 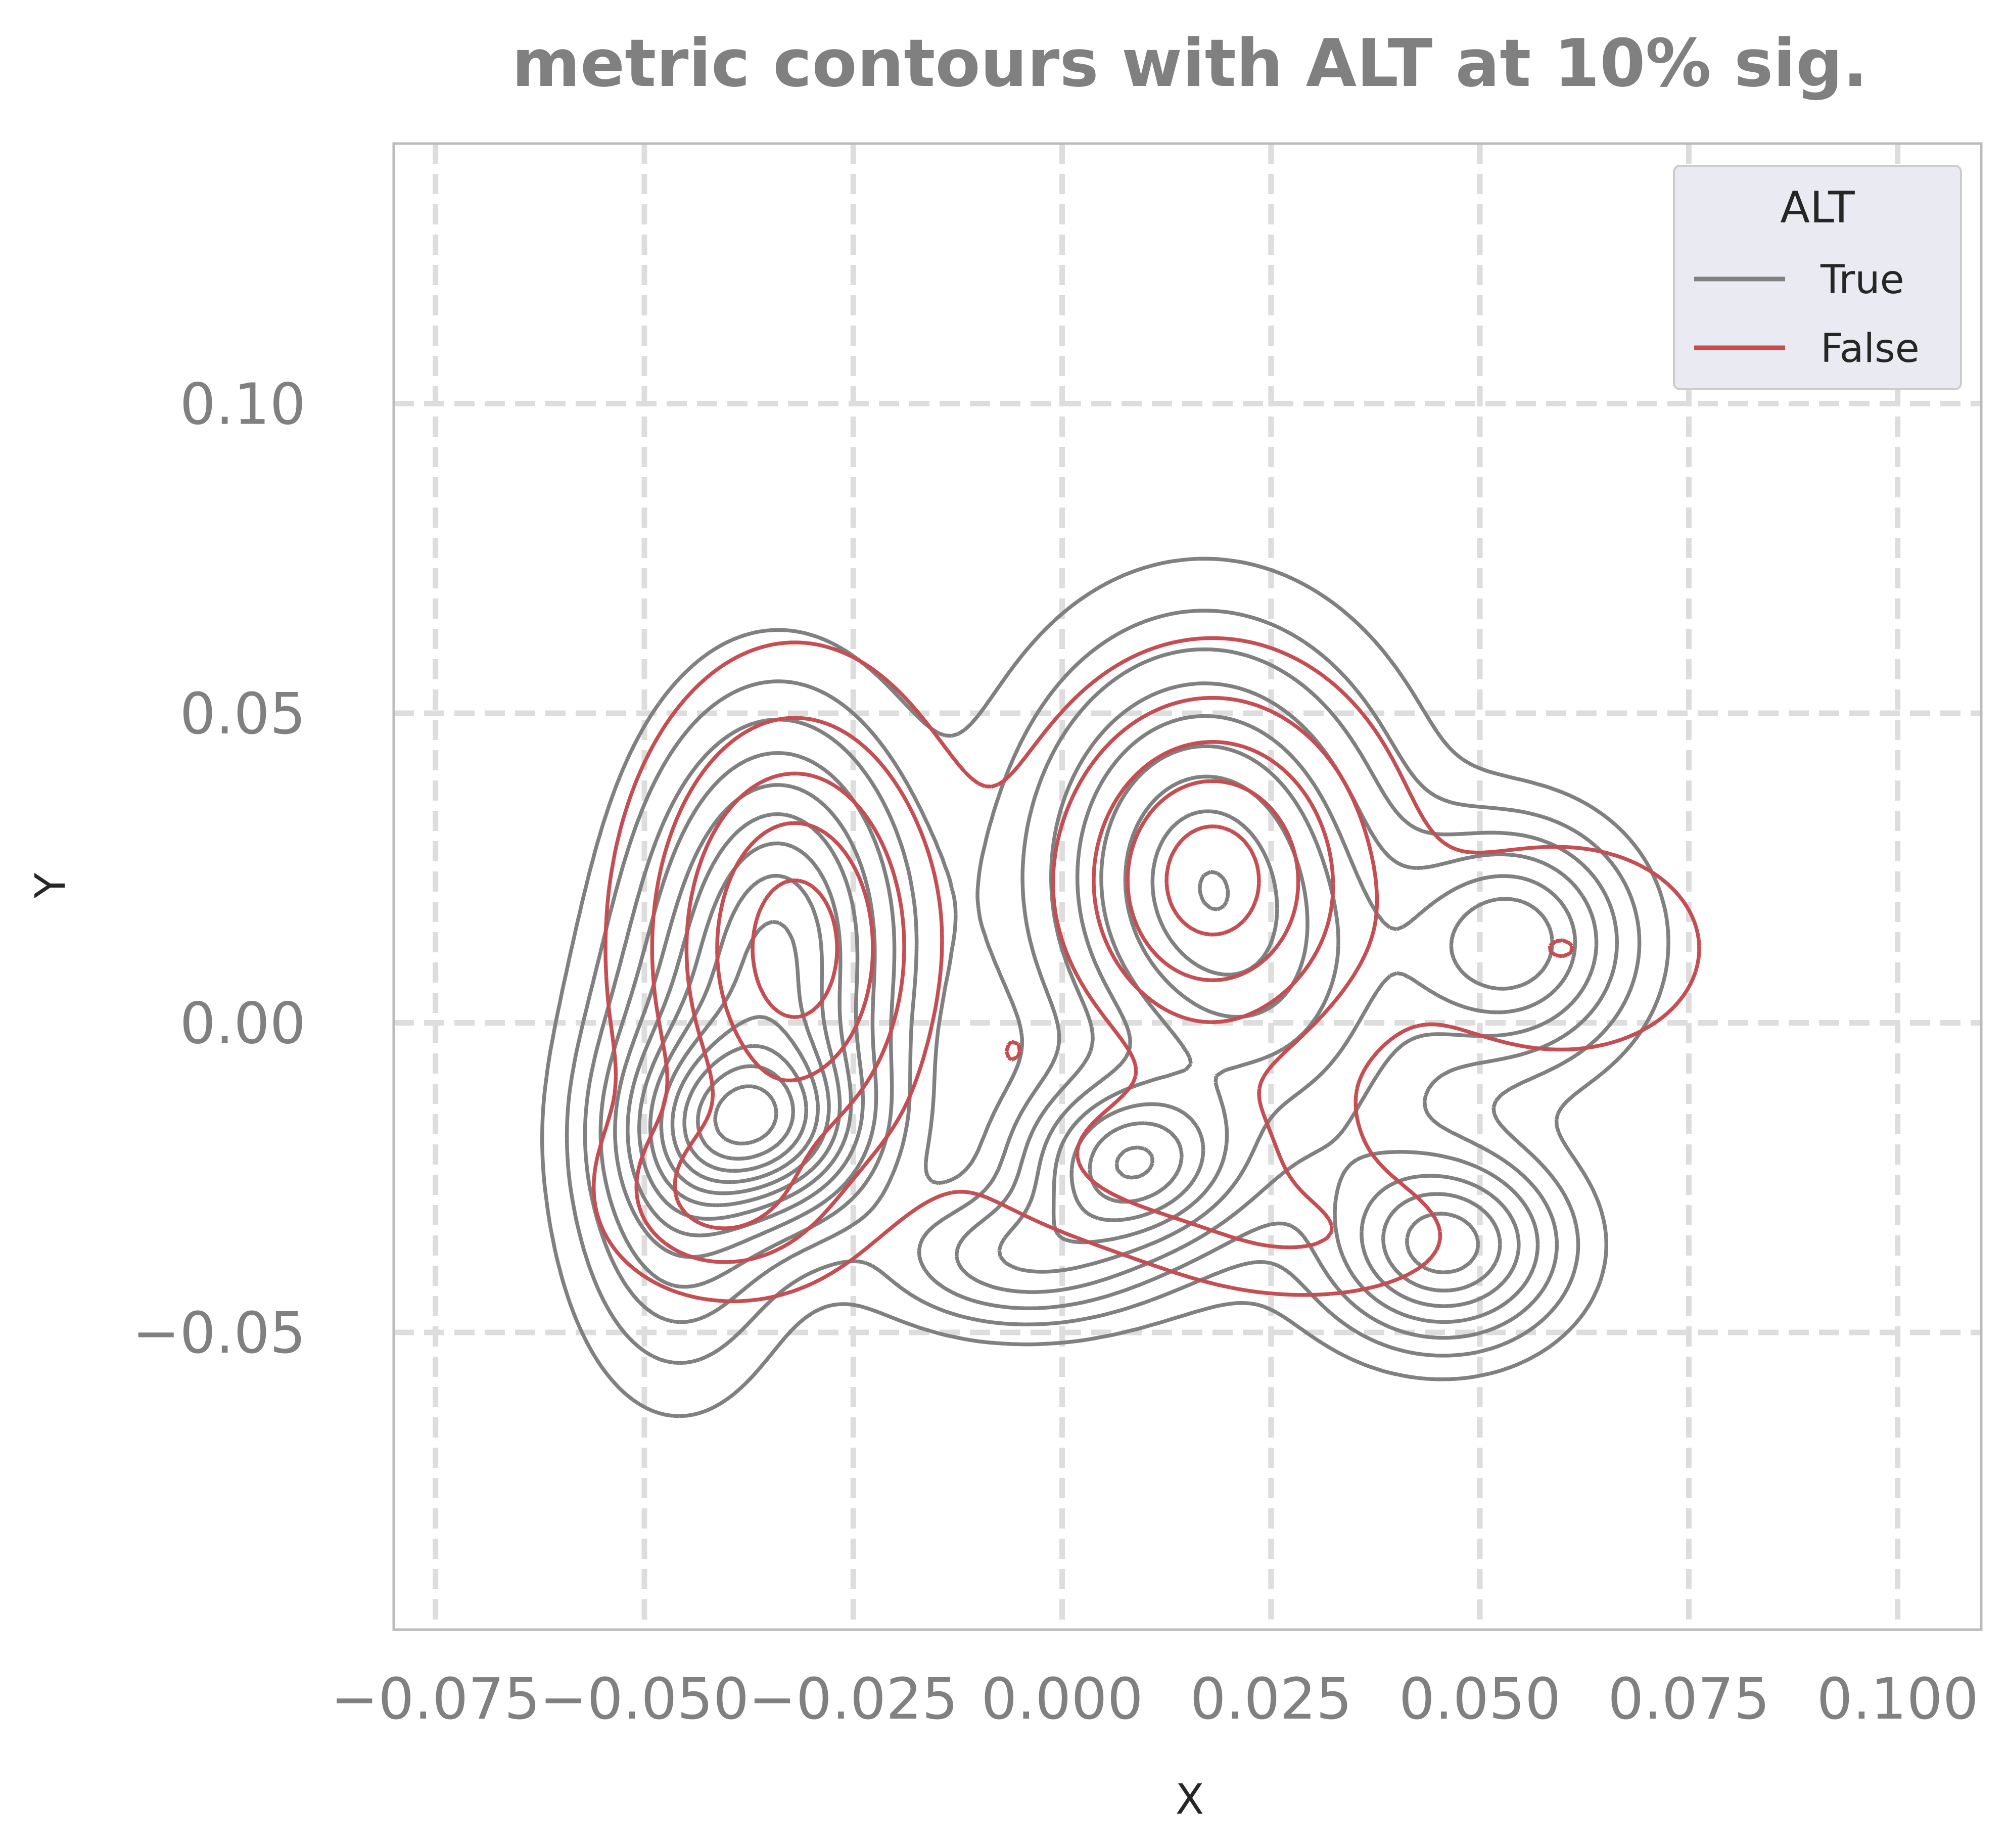 What do you see at coordinates (435, 1700) in the screenshot?
I see `x-tick-label-0: −0.075` at bounding box center [435, 1700].